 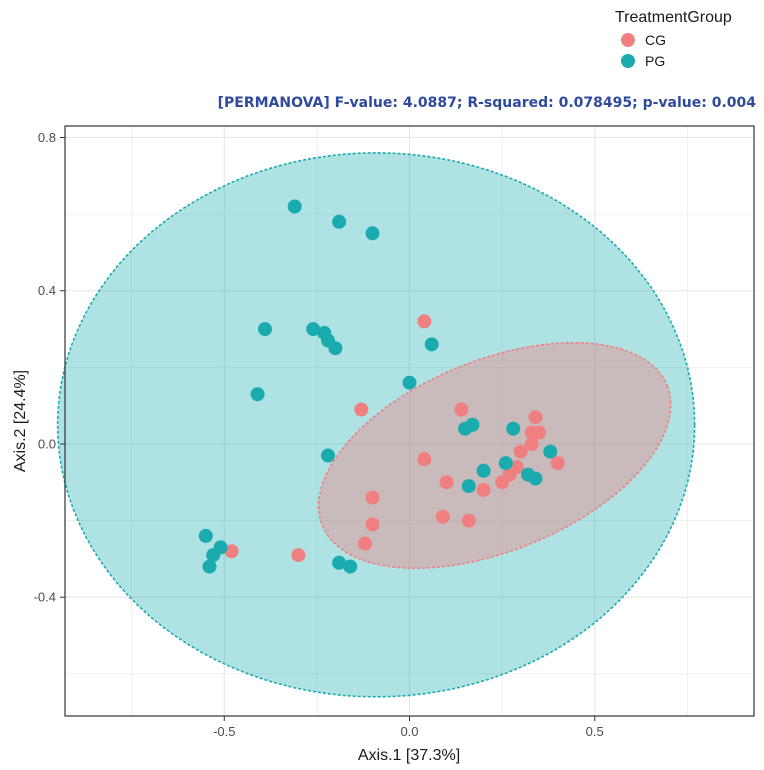 What do you see at coordinates (628, 40) in the screenshot?
I see `legend-cg-marker` at bounding box center [628, 40].